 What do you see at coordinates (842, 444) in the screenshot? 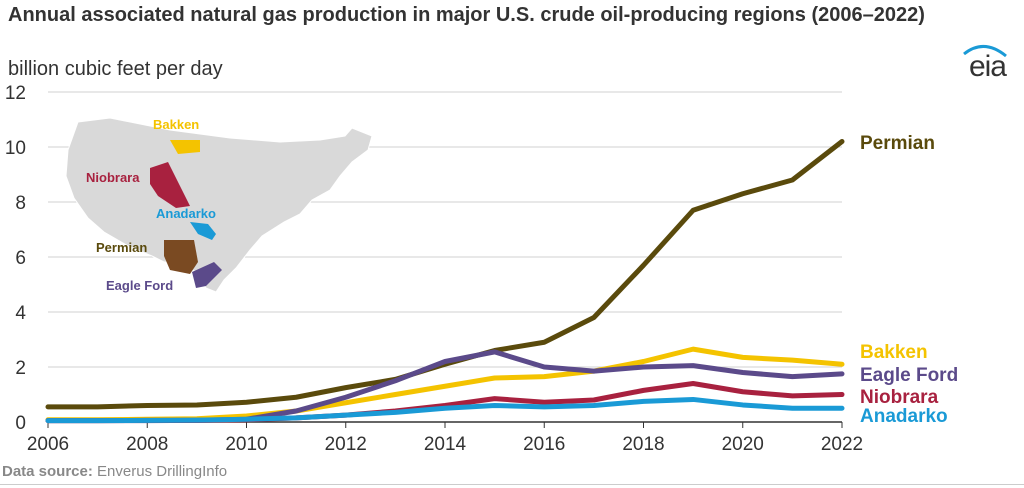
I see `x-tick-label: 2022` at bounding box center [842, 444].